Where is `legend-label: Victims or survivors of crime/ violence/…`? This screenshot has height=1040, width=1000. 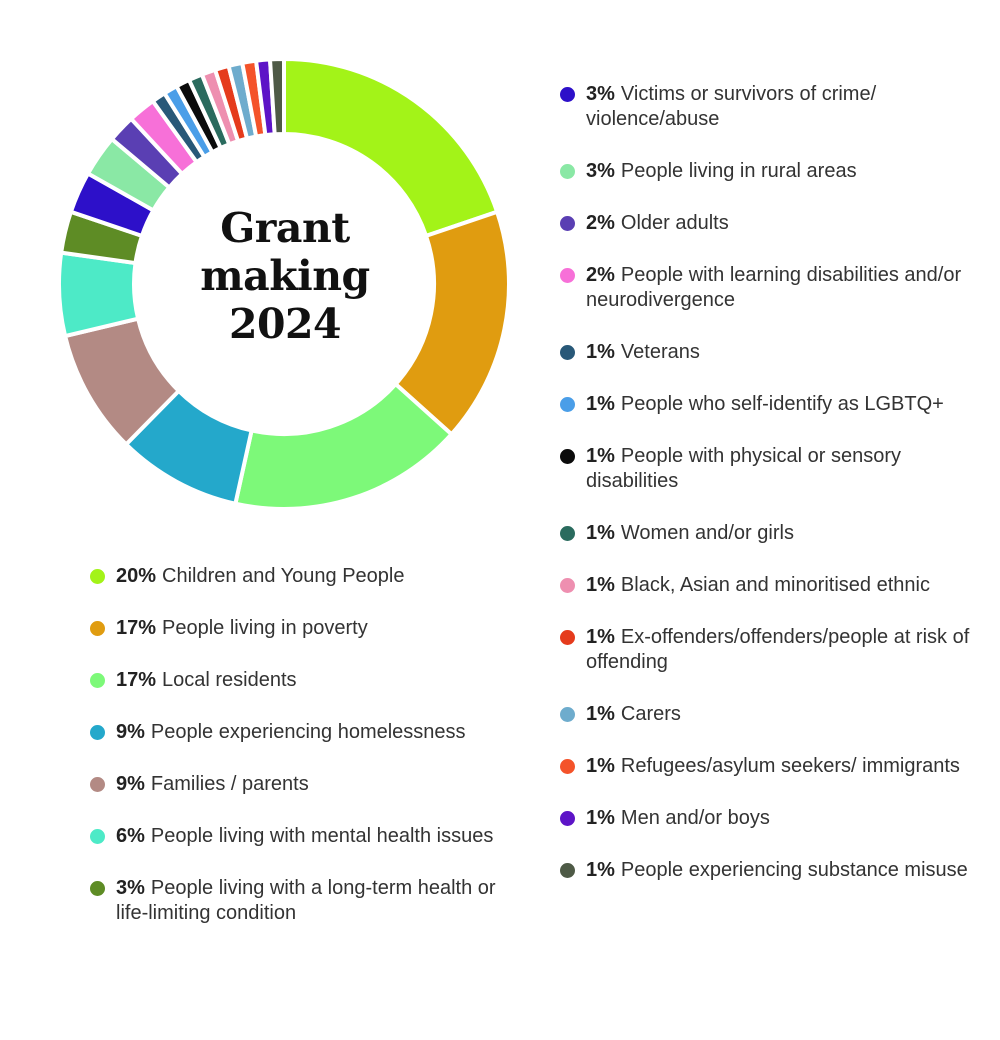
legend-label: Victims or survivors of crime/ violence/… is located at coordinates (731, 106).